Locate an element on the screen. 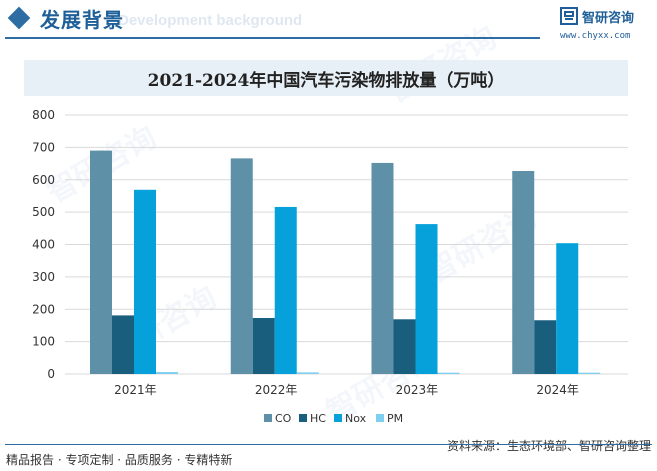 The image size is (657, 471). header-subtitle: Development background is located at coordinates (210, 20).